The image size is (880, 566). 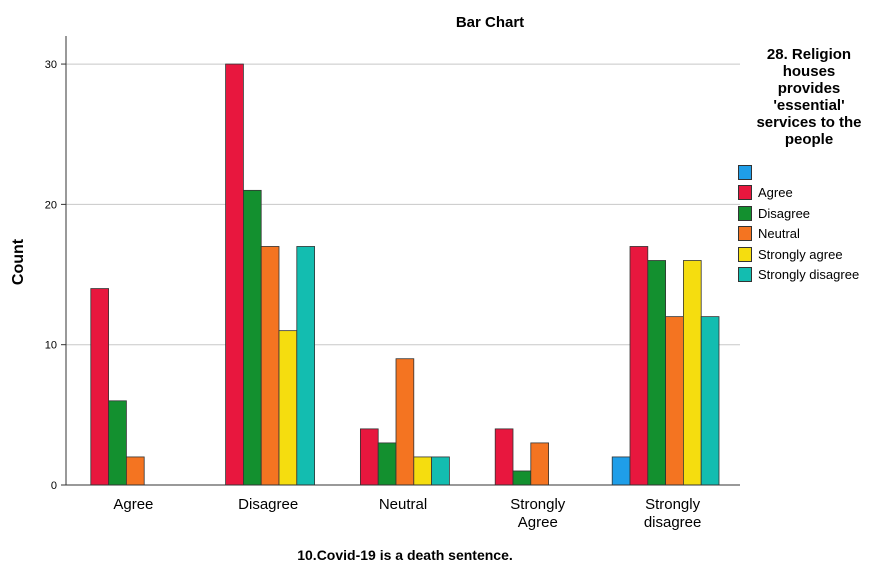 What do you see at coordinates (784, 213) in the screenshot?
I see `legend-label: Disagree` at bounding box center [784, 213].